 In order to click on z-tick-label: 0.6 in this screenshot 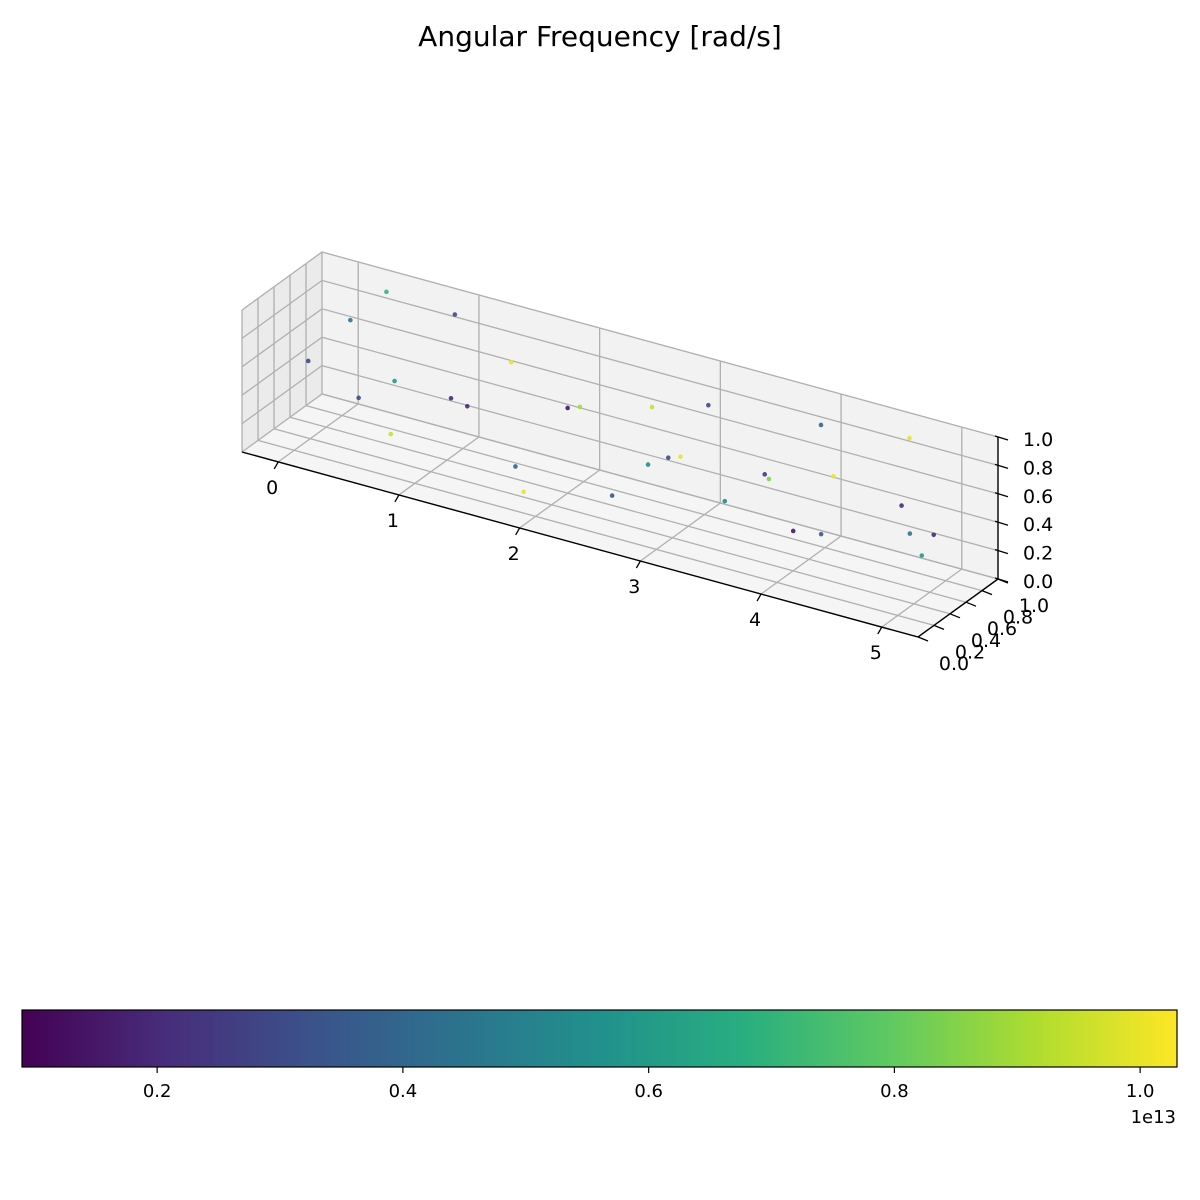, I will do `click(1038, 497)`.